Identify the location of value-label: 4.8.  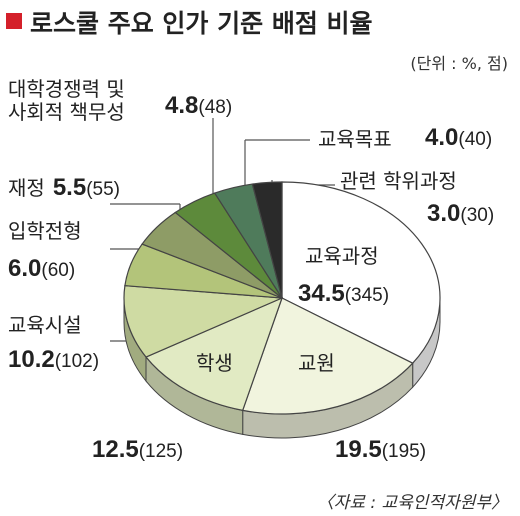
(182, 105).